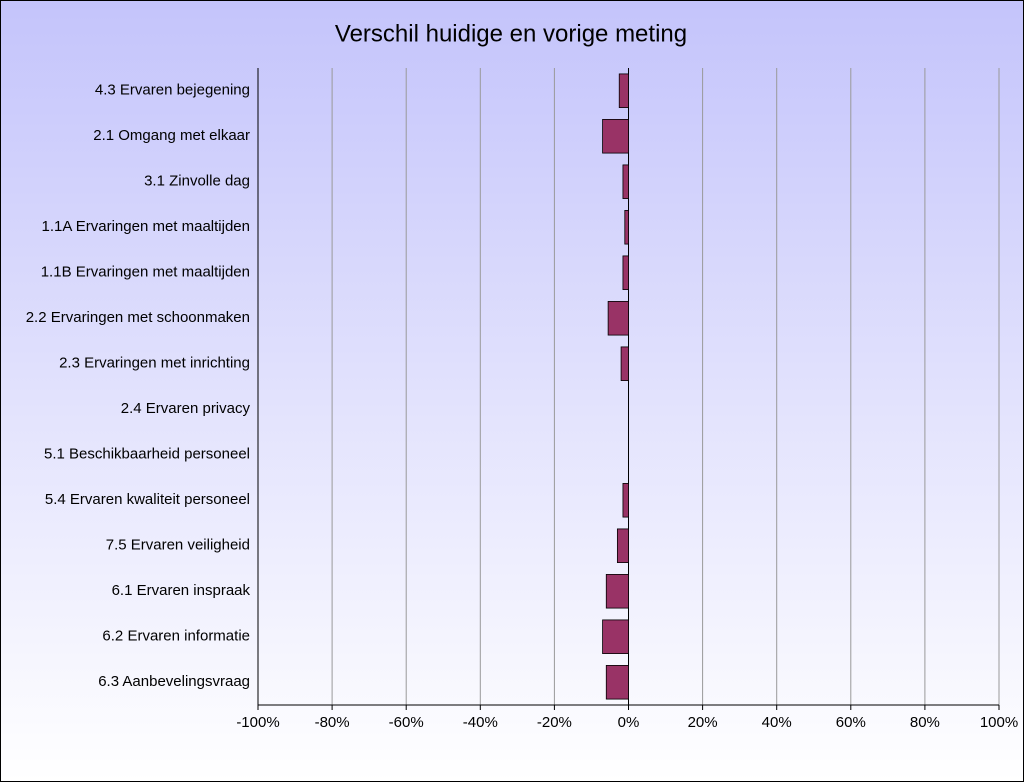 This screenshot has height=782, width=1024. Describe the element at coordinates (332, 722) in the screenshot. I see `x-tick-label: -80%` at that location.